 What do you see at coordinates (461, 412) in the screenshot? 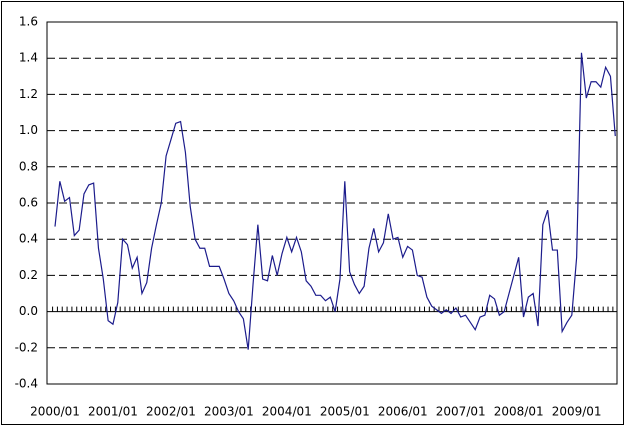
I see `x-tick-label: 2007/01` at bounding box center [461, 412].